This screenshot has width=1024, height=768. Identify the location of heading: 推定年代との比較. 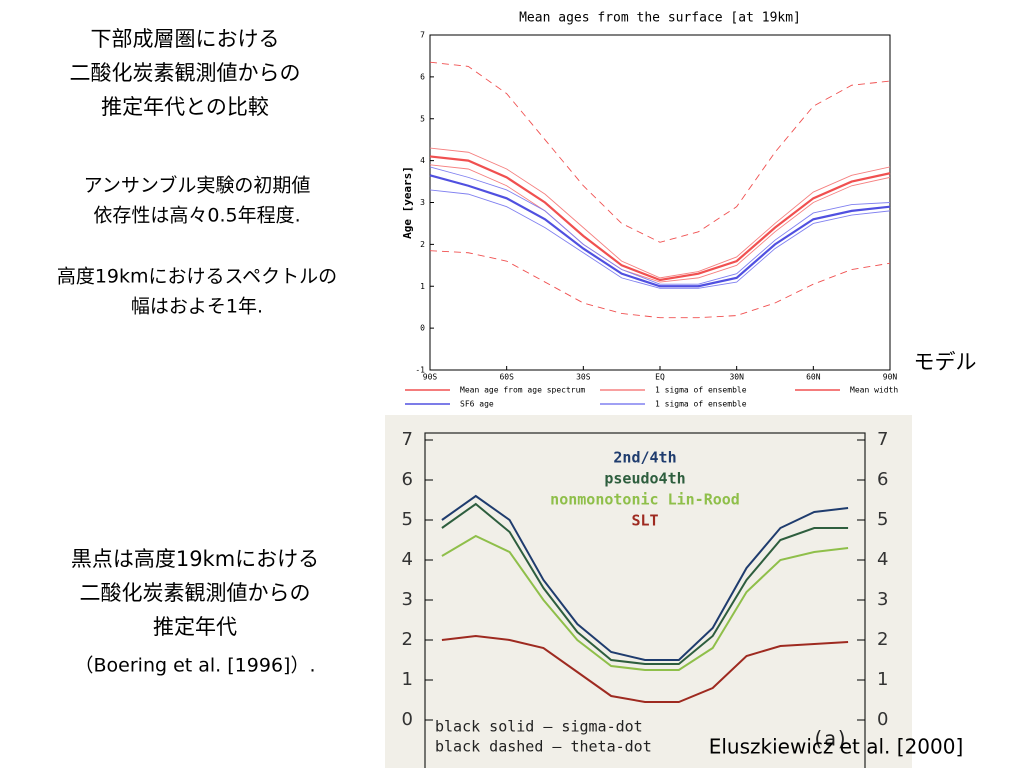
(185, 107).